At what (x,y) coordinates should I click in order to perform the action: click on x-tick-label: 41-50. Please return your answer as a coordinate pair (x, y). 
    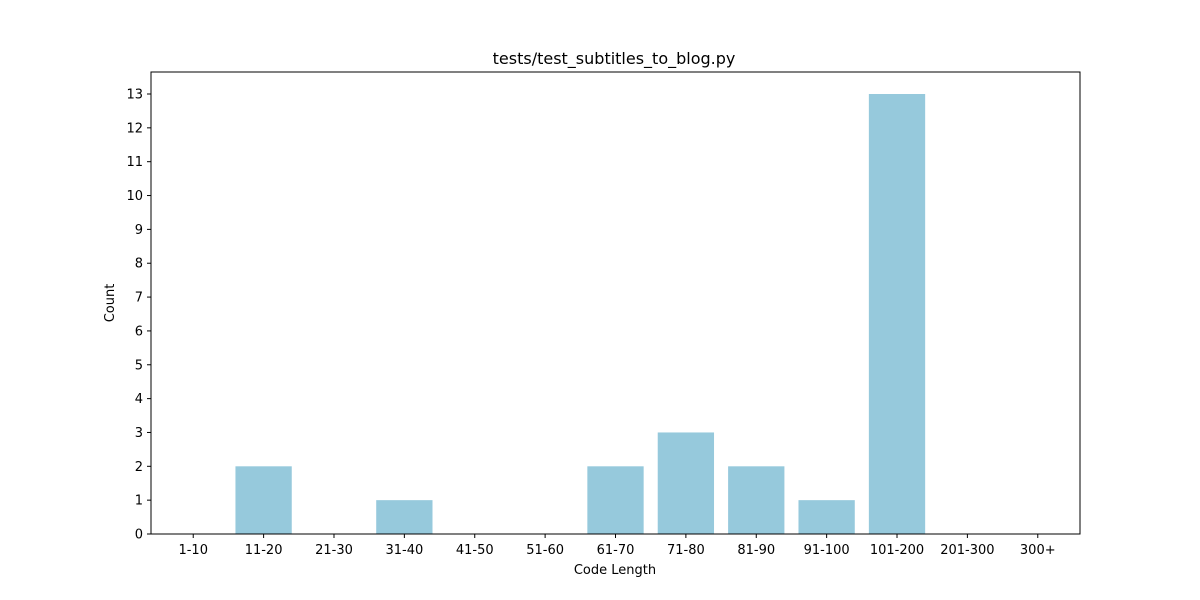
    Looking at the image, I should click on (475, 550).